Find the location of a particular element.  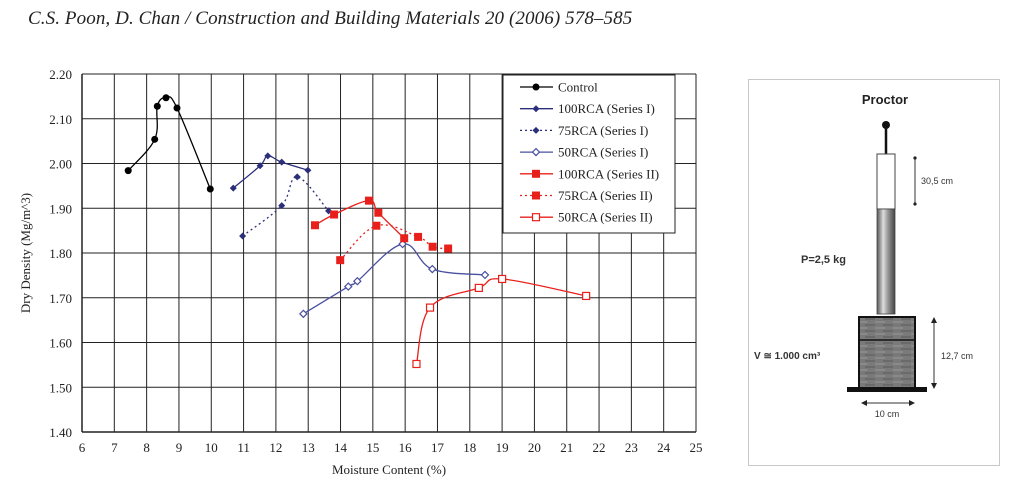

width-label: 10 cm is located at coordinates (887, 414).